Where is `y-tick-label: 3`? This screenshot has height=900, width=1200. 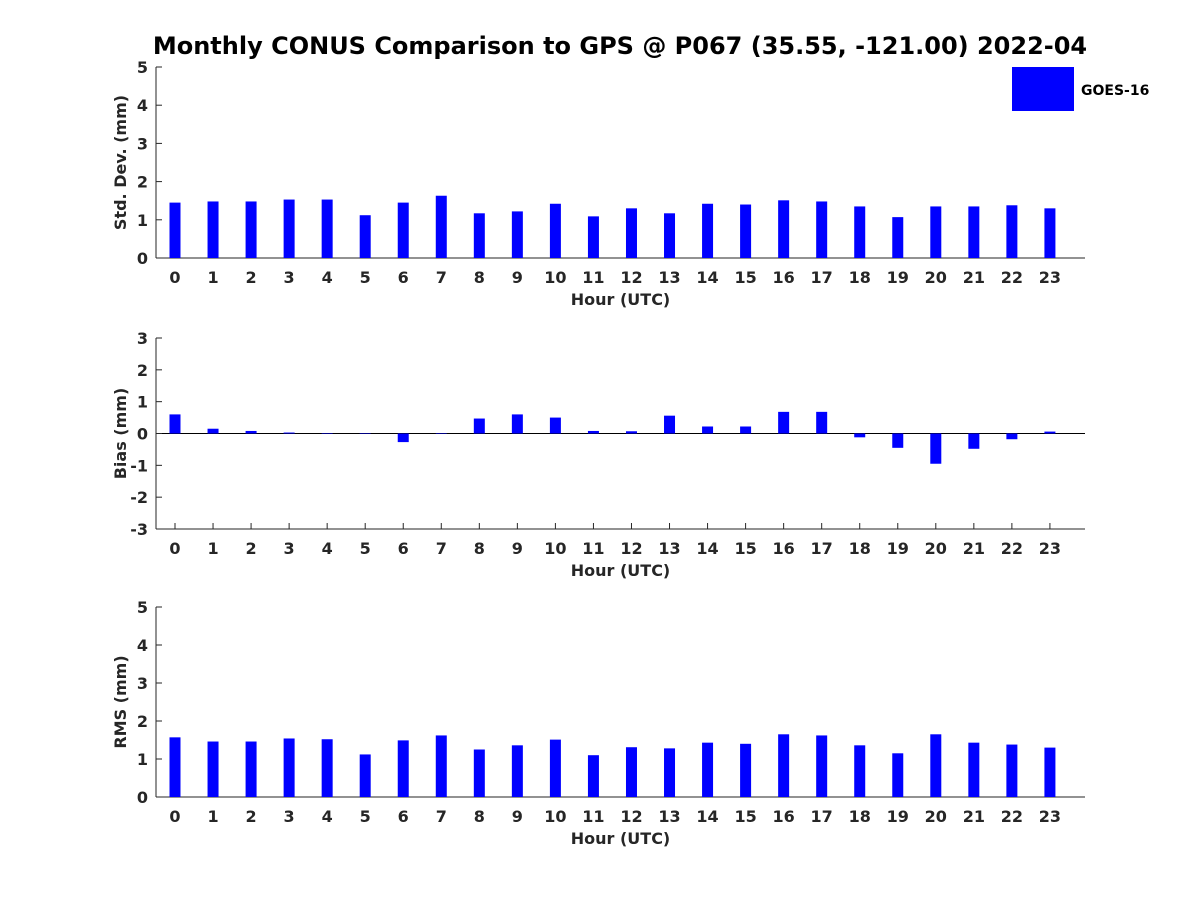 y-tick-label: 3 is located at coordinates (142, 338).